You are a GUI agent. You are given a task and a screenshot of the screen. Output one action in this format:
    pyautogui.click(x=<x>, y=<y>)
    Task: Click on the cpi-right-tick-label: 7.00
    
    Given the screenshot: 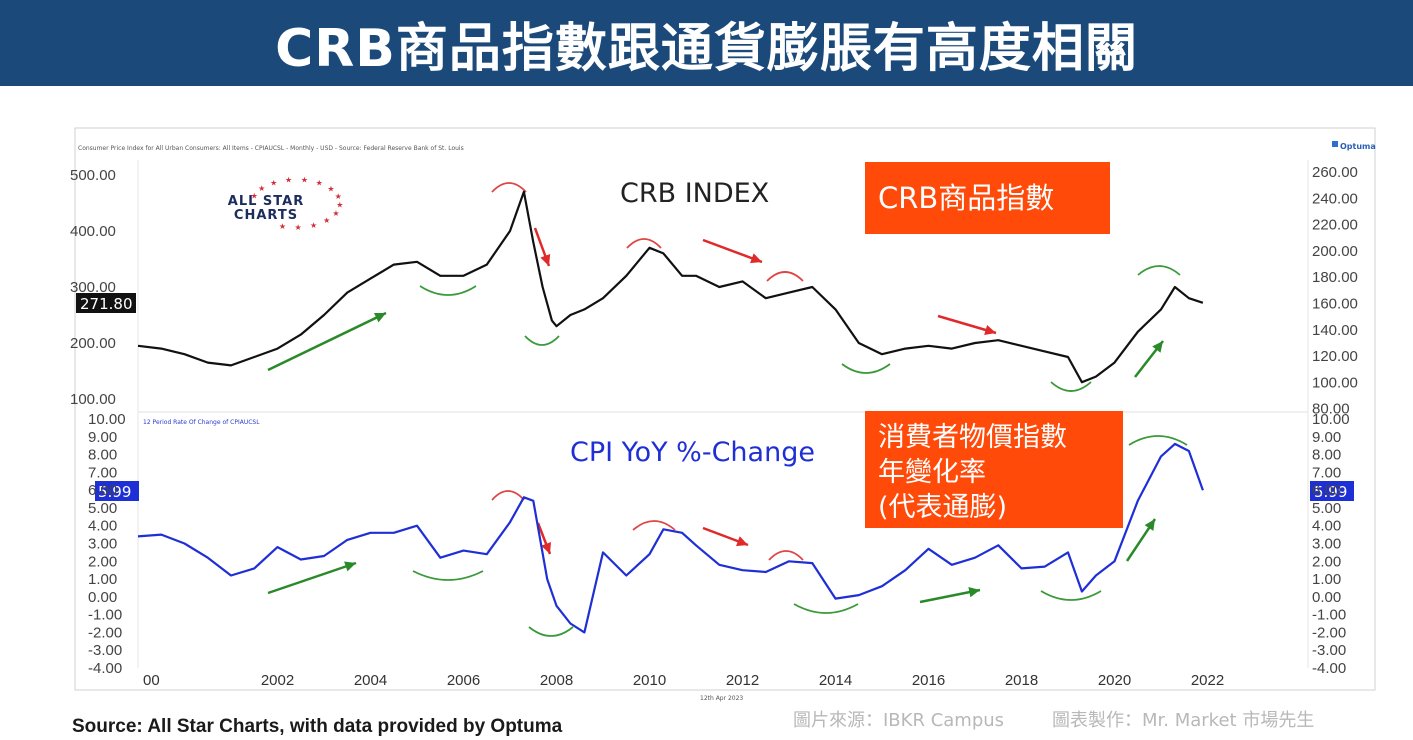 What is the action you would take?
    pyautogui.click(x=1326, y=472)
    